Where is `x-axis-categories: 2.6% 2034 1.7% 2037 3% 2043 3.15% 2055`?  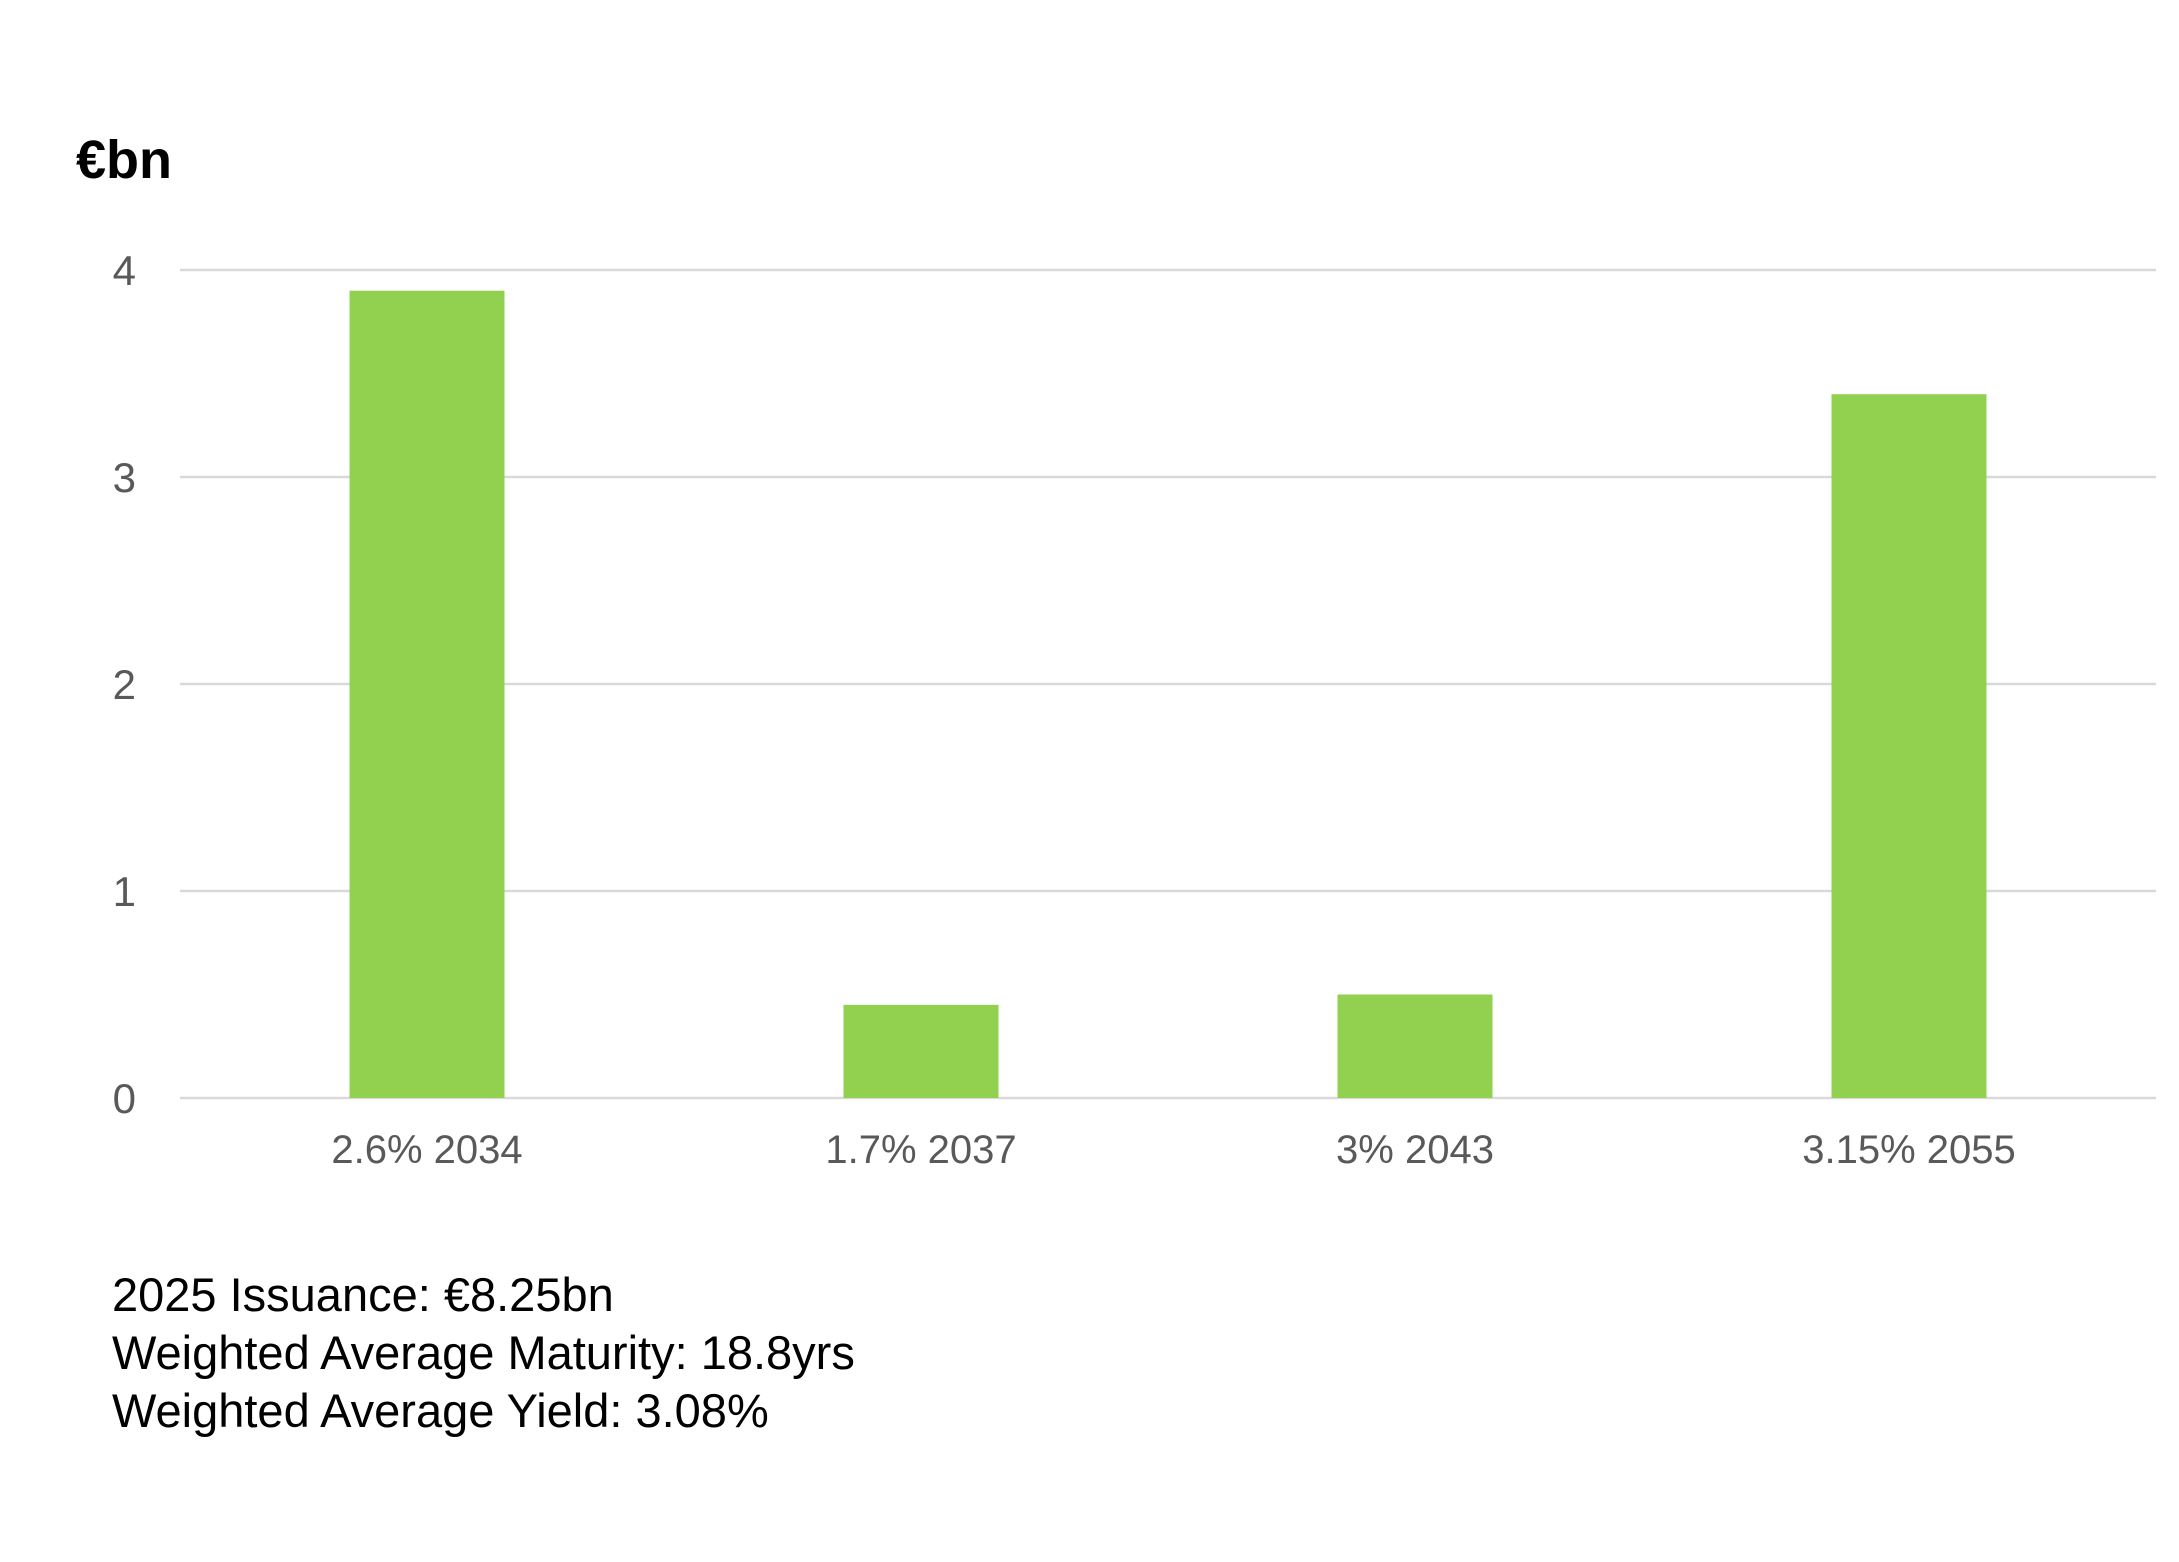
x-axis-categories: 2.6% 2034 1.7% 2037 3% 2043 3.15% 2055 is located at coordinates (1173, 1150).